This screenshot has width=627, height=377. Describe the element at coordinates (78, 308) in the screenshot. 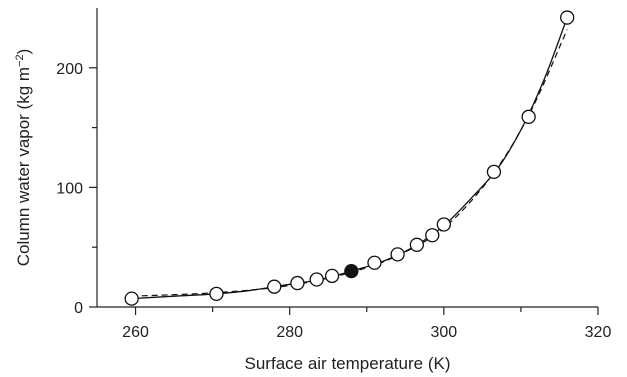

I see `y-tick-label: 0` at that location.